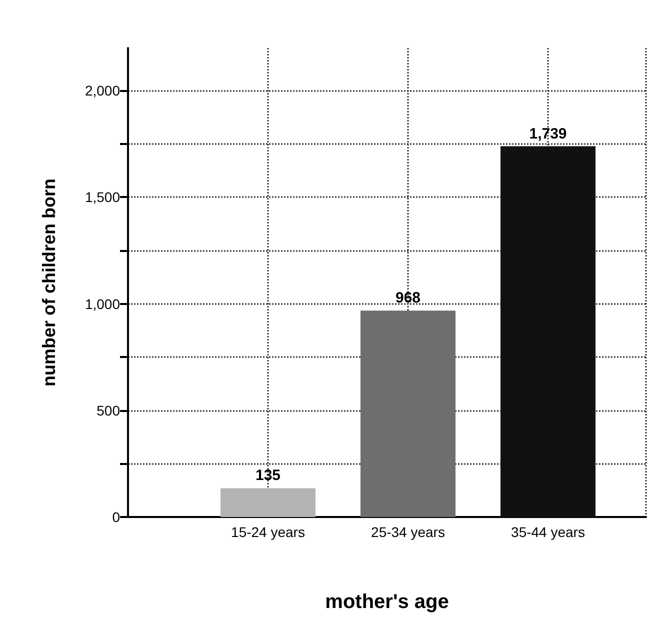  What do you see at coordinates (268, 532) in the screenshot?
I see `x-tick-label: 15-24 years` at bounding box center [268, 532].